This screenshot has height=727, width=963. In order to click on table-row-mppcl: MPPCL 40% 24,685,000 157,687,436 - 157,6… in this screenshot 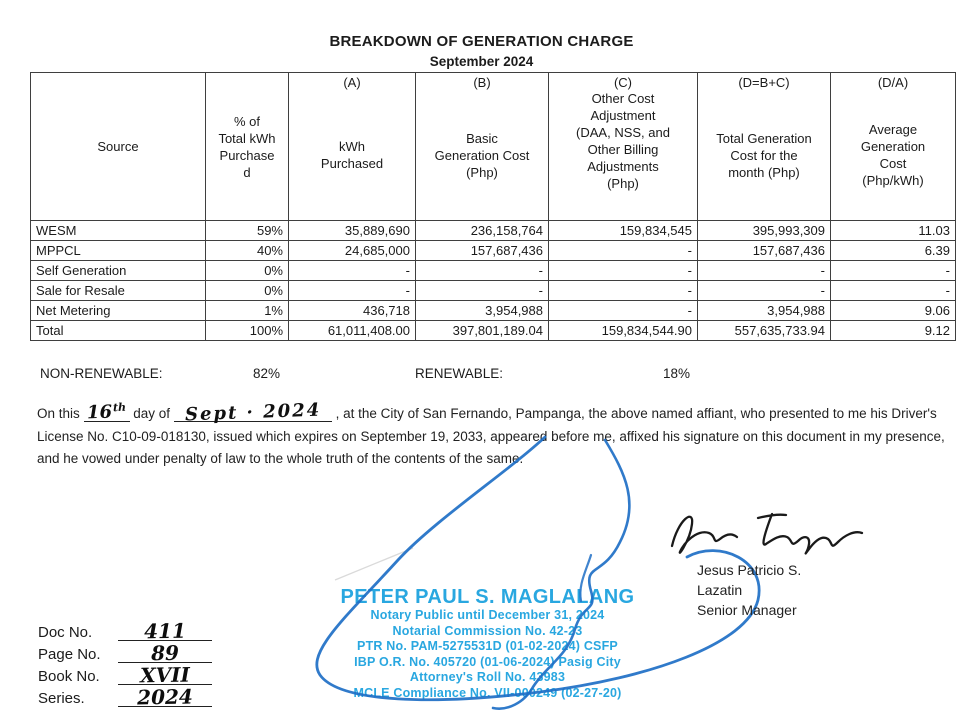, I will do `click(493, 250)`.